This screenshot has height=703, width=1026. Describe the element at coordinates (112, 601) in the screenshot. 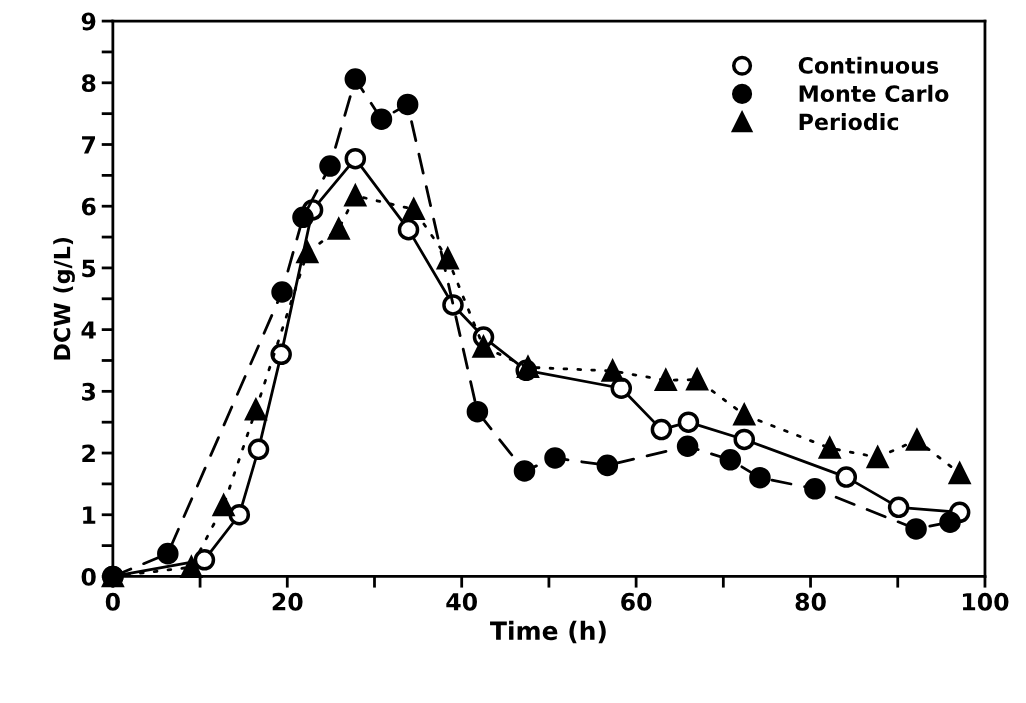

I see `x-tick-label: 0` at that location.